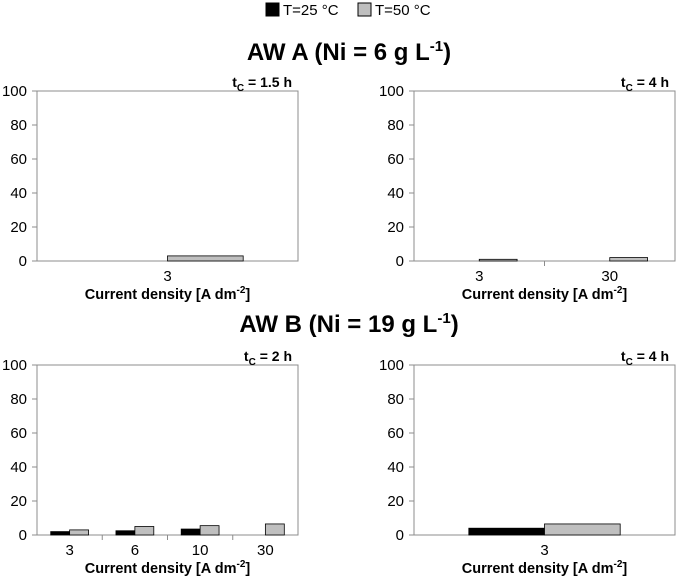 This screenshot has height=578, width=685. I want to click on legend-swatch-50c, so click(364, 9).